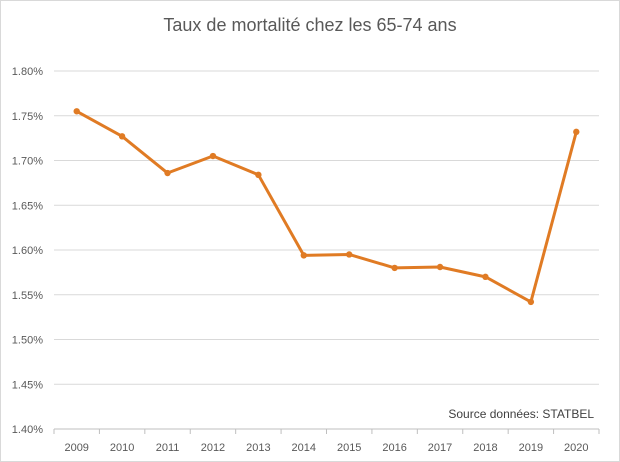  What do you see at coordinates (394, 448) in the screenshot?
I see `x-tick-label: 2016` at bounding box center [394, 448].